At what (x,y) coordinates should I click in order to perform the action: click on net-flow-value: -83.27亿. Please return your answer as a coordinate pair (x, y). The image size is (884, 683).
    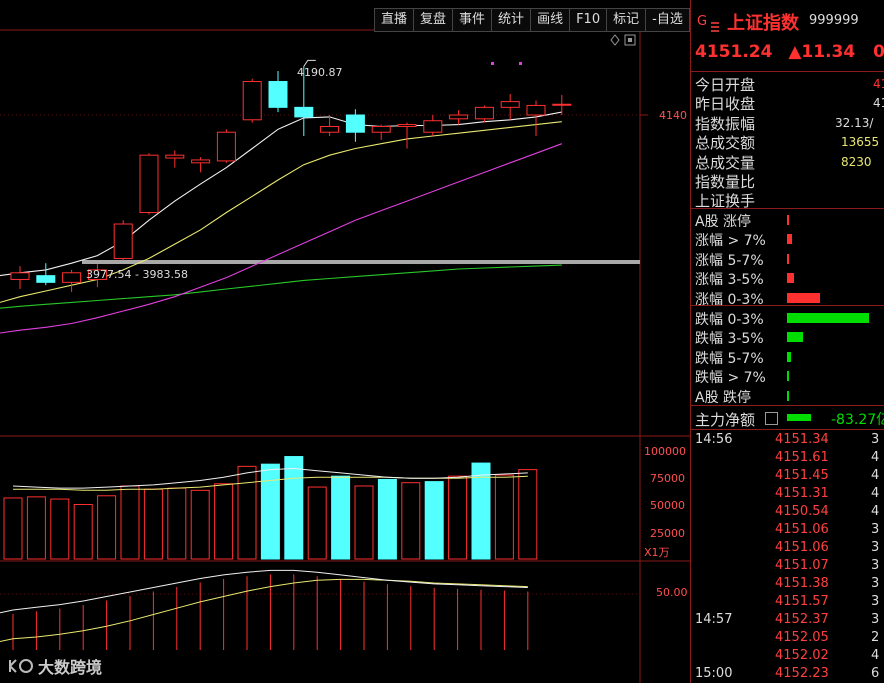
    Looking at the image, I should click on (857, 420).